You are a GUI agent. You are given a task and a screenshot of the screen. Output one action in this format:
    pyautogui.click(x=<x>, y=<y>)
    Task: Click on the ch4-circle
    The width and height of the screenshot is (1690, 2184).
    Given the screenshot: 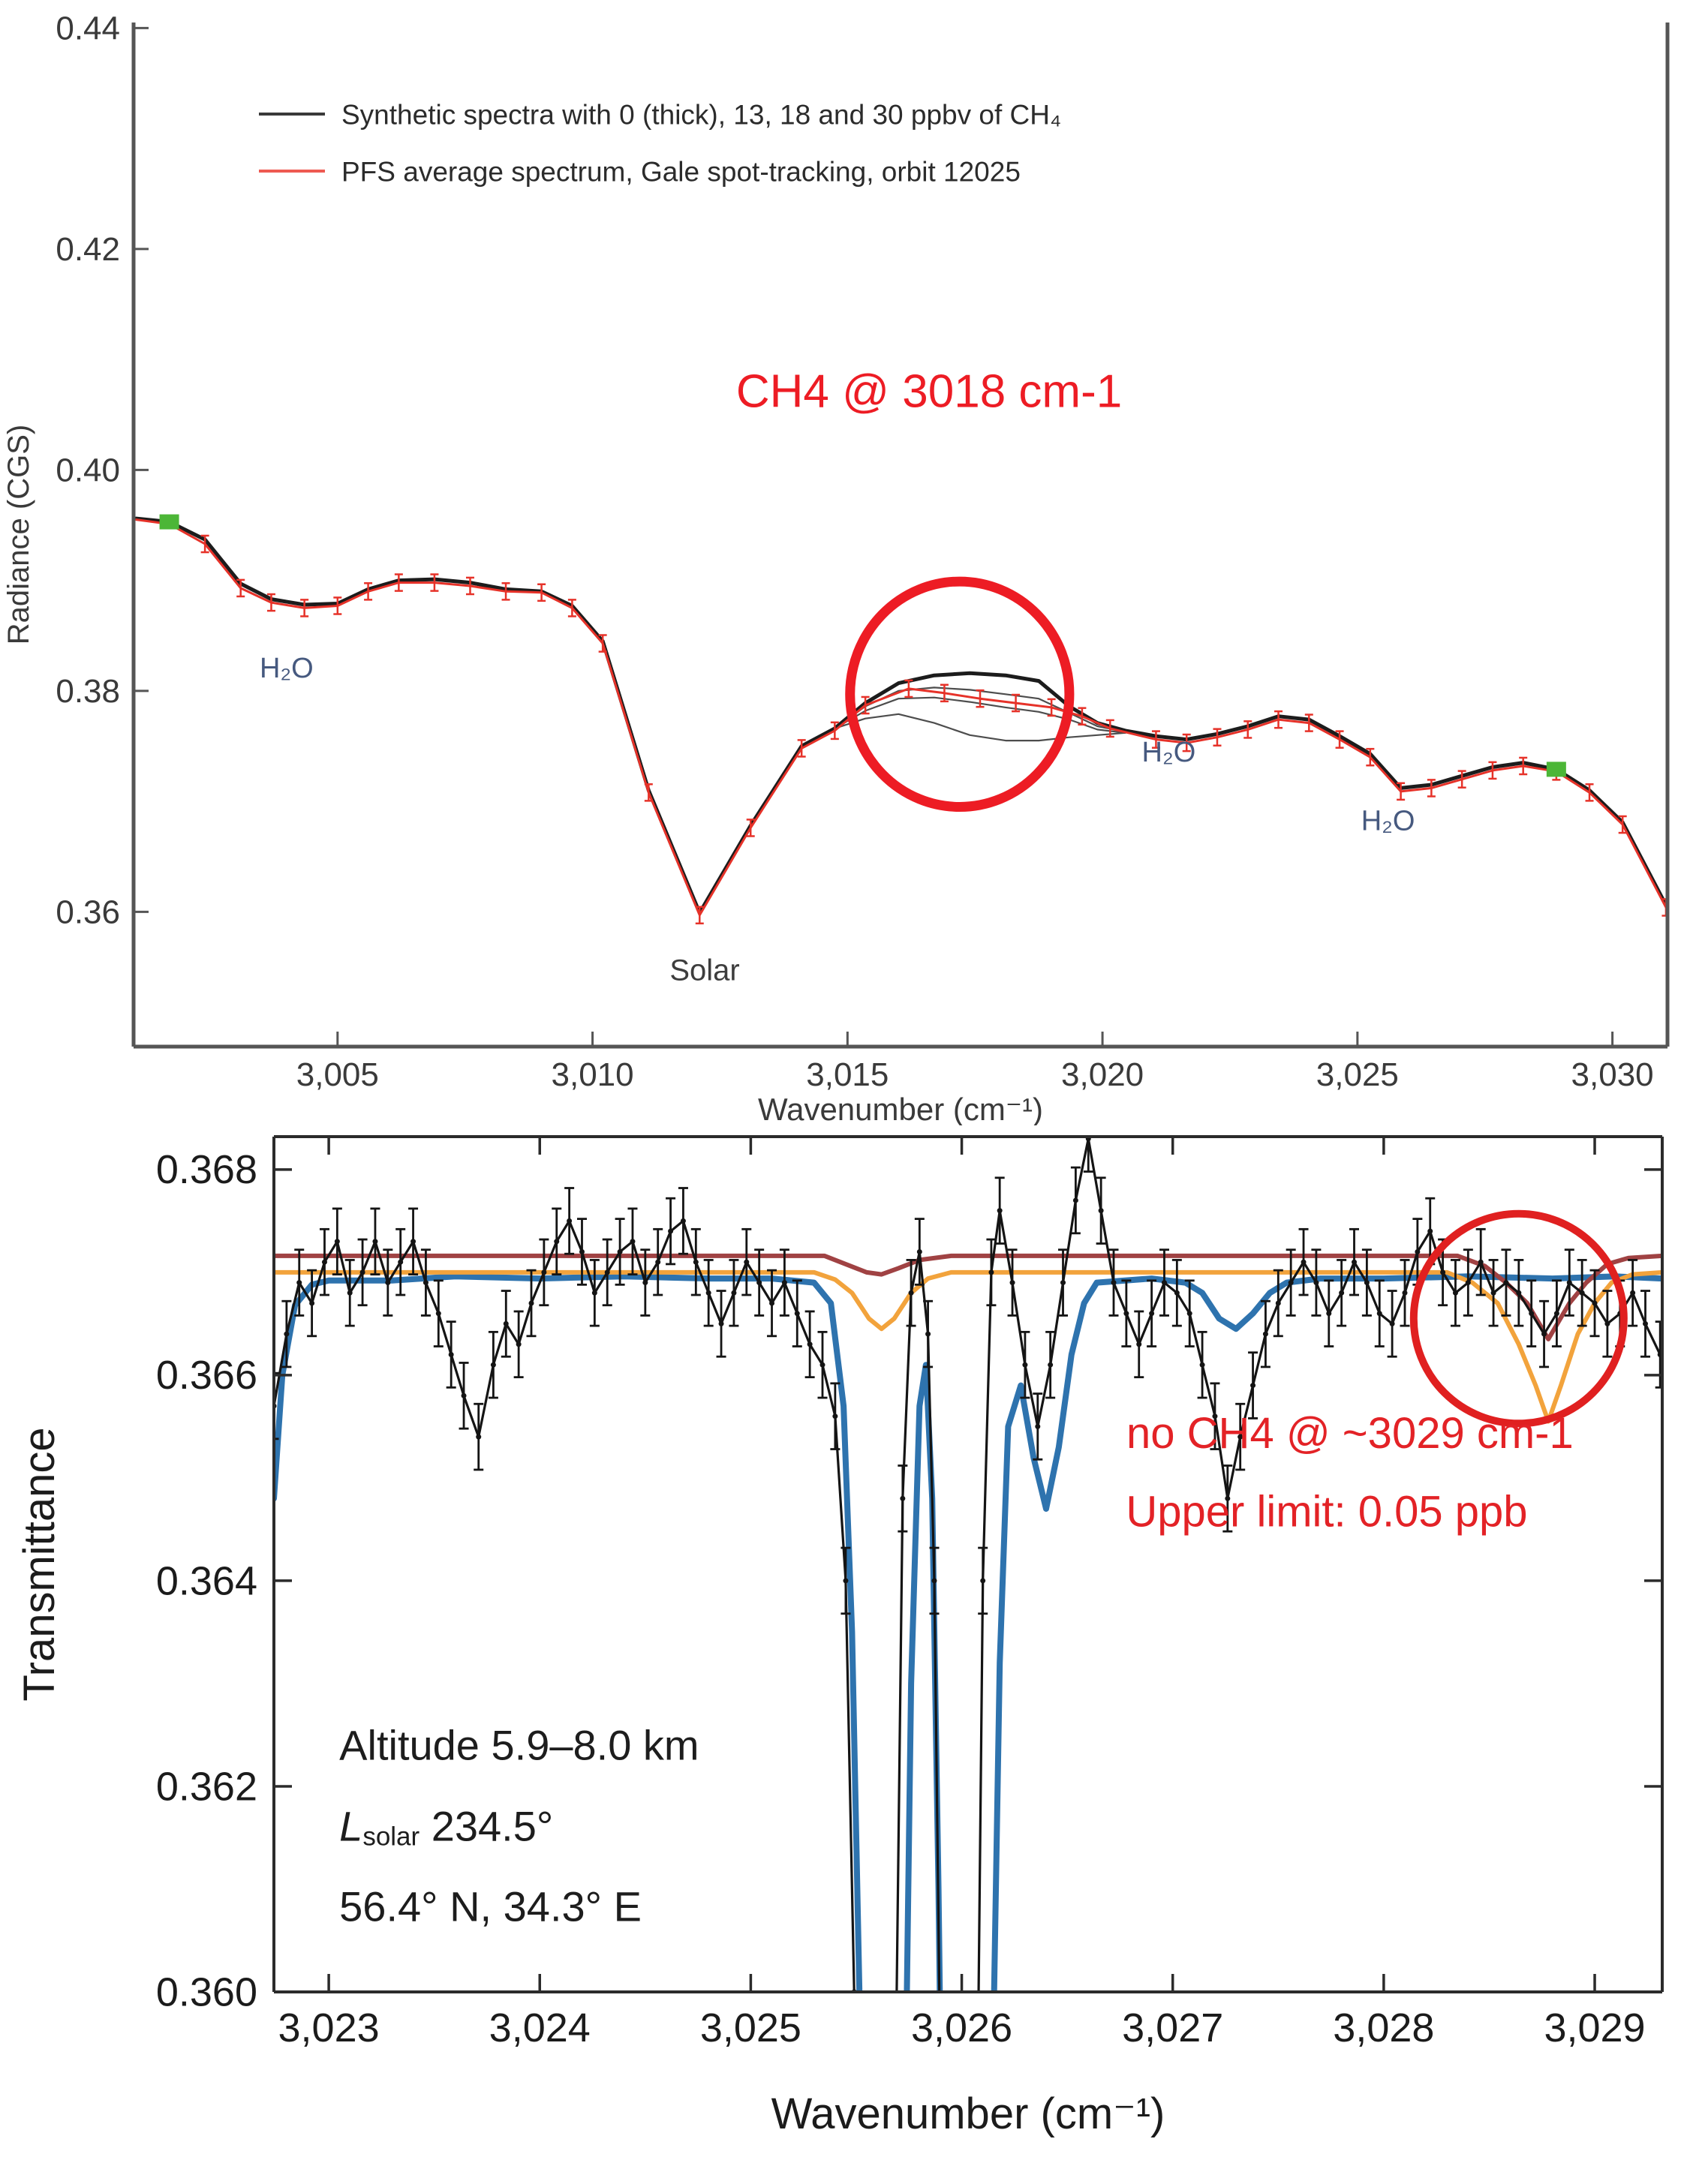 What is the action you would take?
    pyautogui.click(x=960, y=694)
    